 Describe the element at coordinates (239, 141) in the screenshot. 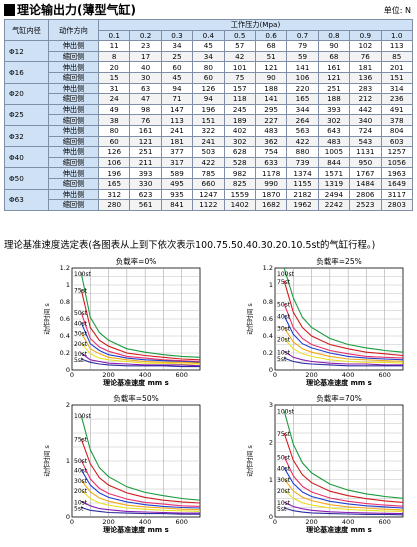

I see `force-cell: 302` at that location.